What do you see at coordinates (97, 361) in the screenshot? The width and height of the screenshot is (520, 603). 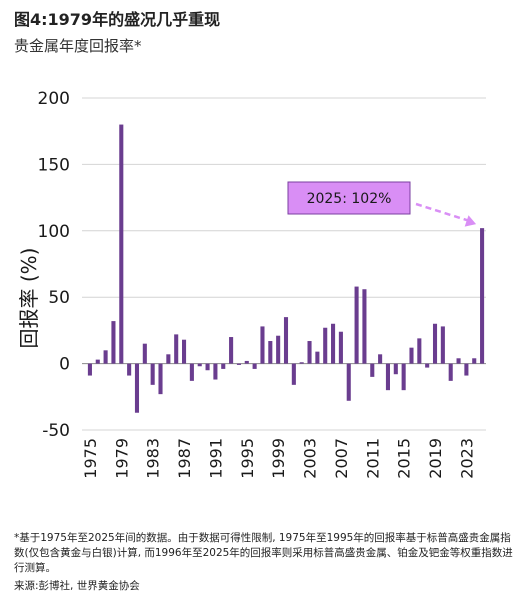 I see `bar-1976` at bounding box center [97, 361].